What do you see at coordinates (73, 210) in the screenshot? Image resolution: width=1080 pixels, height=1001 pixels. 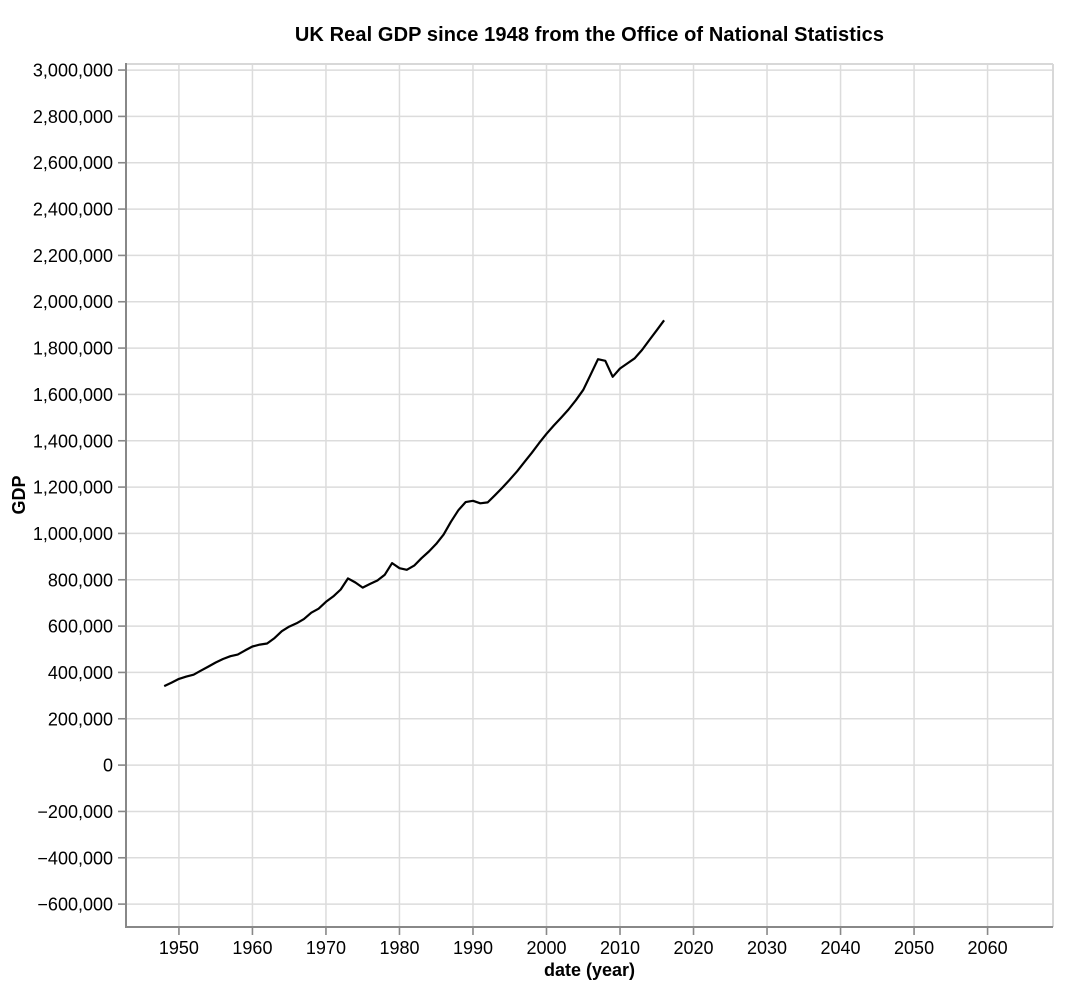 I see `y-tick-label: 2,400,000` at bounding box center [73, 210].